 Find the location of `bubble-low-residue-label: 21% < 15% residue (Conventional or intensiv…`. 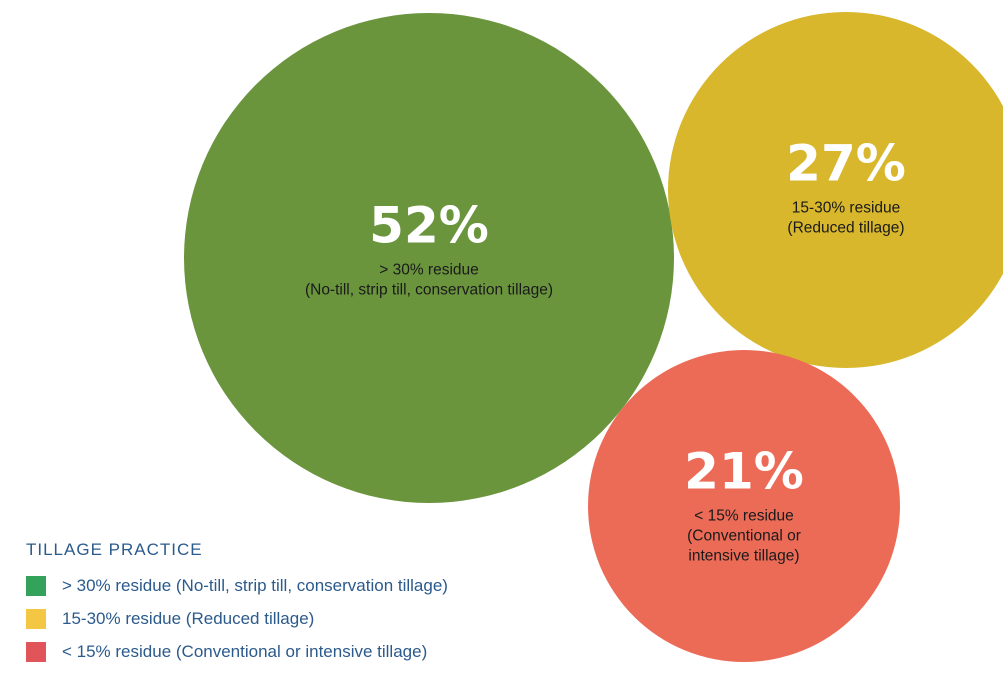

bubble-low-residue-label: 21% < 15% residue (Conventional or intensiv… is located at coordinates (744, 506).